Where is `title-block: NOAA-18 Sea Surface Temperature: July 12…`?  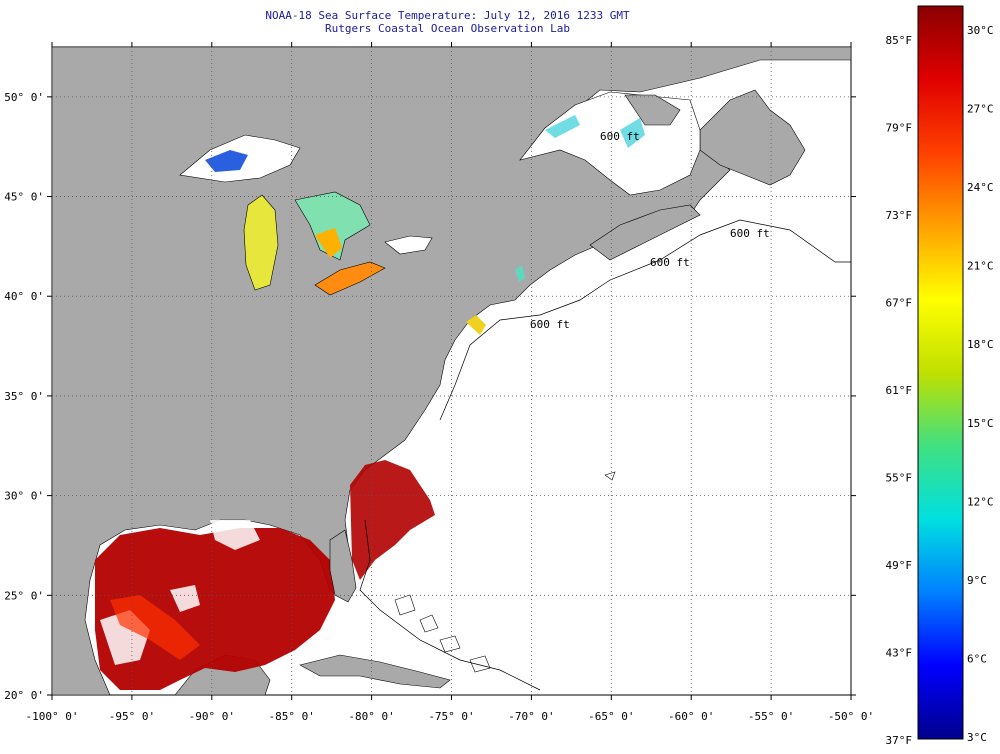 title-block: NOAA-18 Sea Surface Temperature: July 12… is located at coordinates (447, 22).